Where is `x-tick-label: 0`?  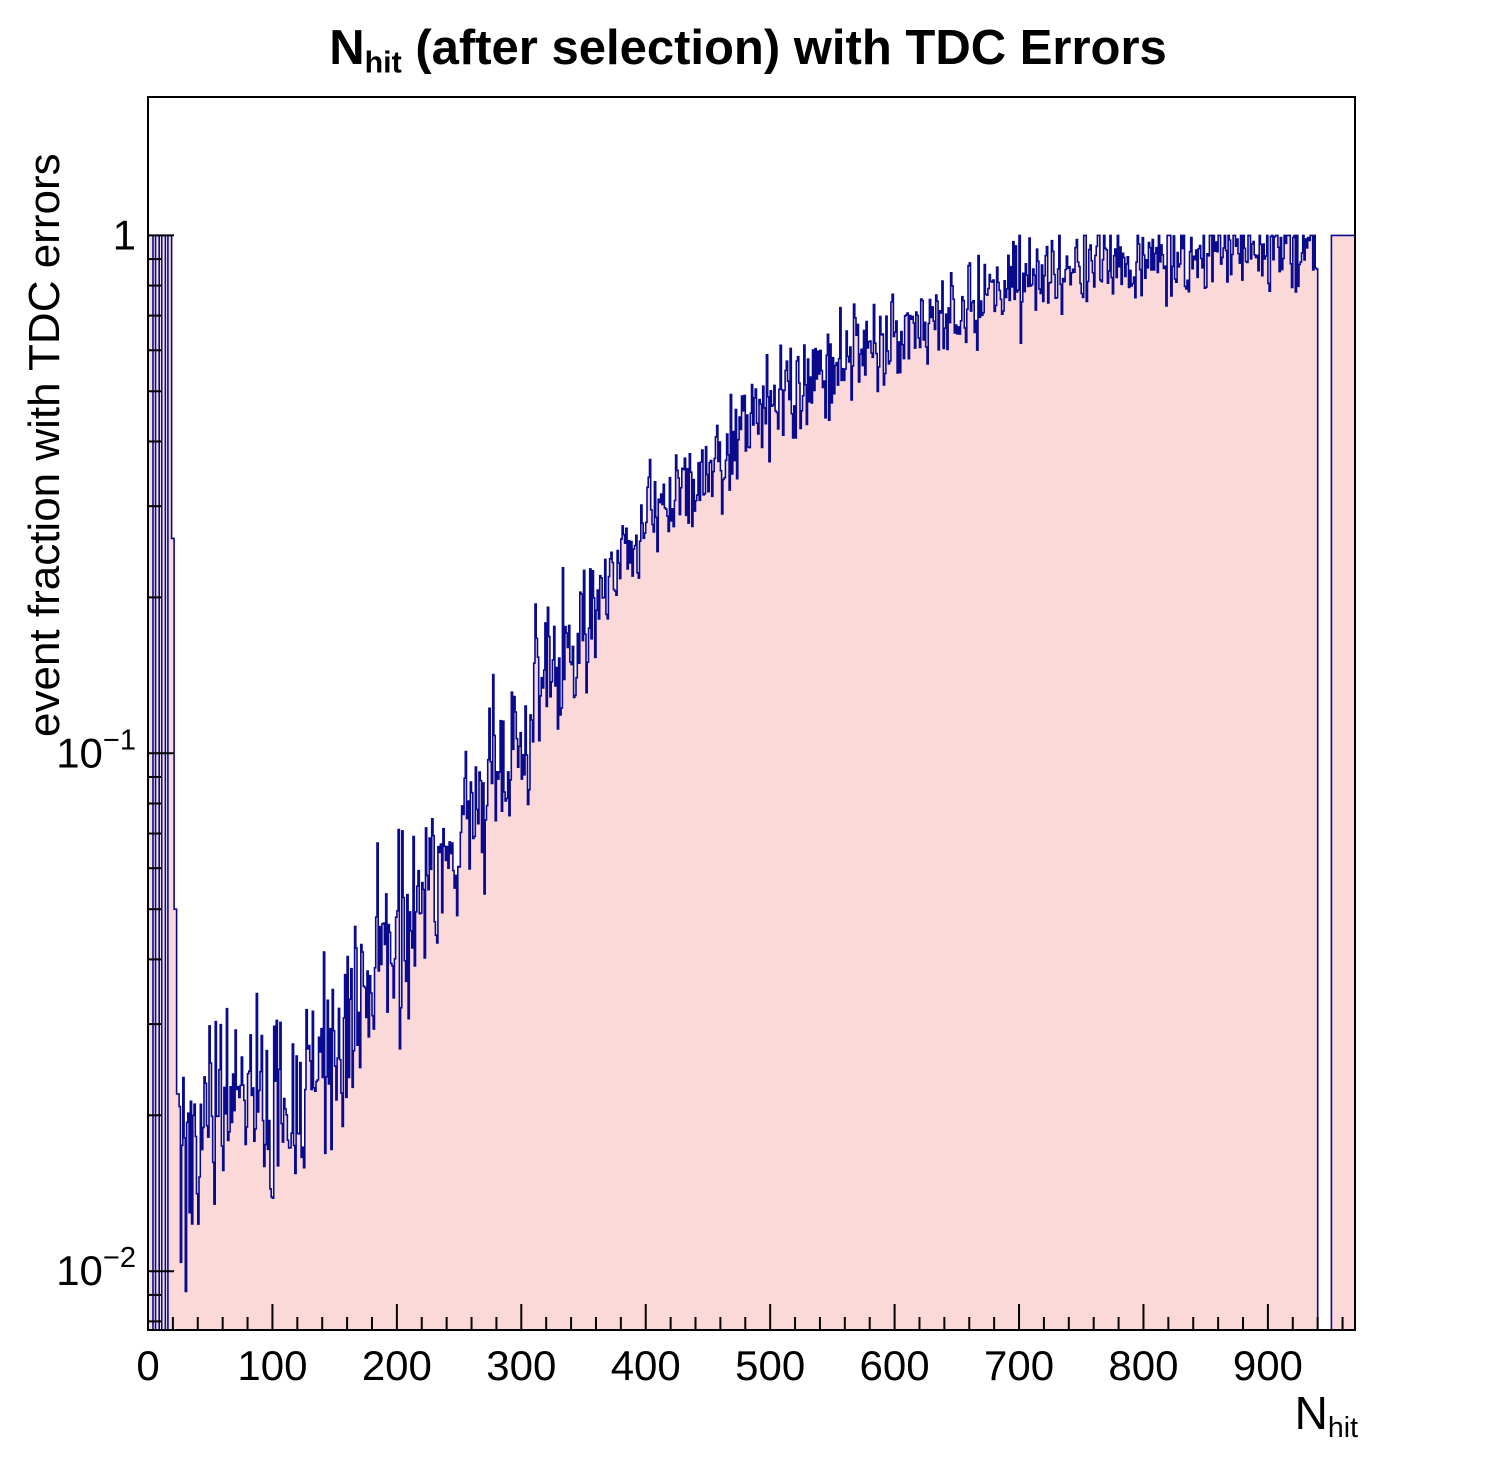
x-tick-label: 0 is located at coordinates (147, 1365).